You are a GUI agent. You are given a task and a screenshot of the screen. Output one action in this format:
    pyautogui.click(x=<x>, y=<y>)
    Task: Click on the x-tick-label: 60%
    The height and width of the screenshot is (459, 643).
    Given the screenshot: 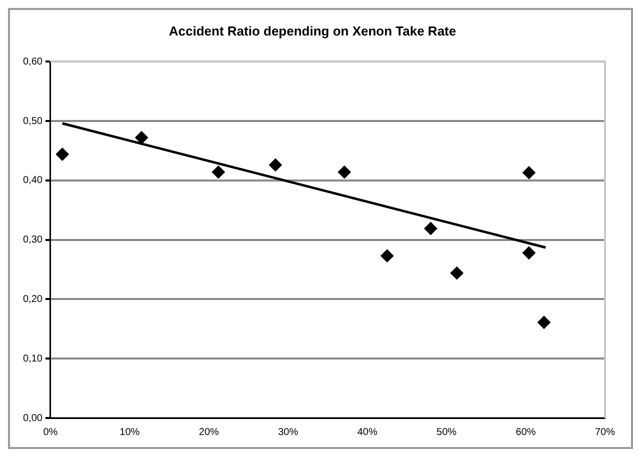 What is the action you would take?
    pyautogui.click(x=526, y=432)
    